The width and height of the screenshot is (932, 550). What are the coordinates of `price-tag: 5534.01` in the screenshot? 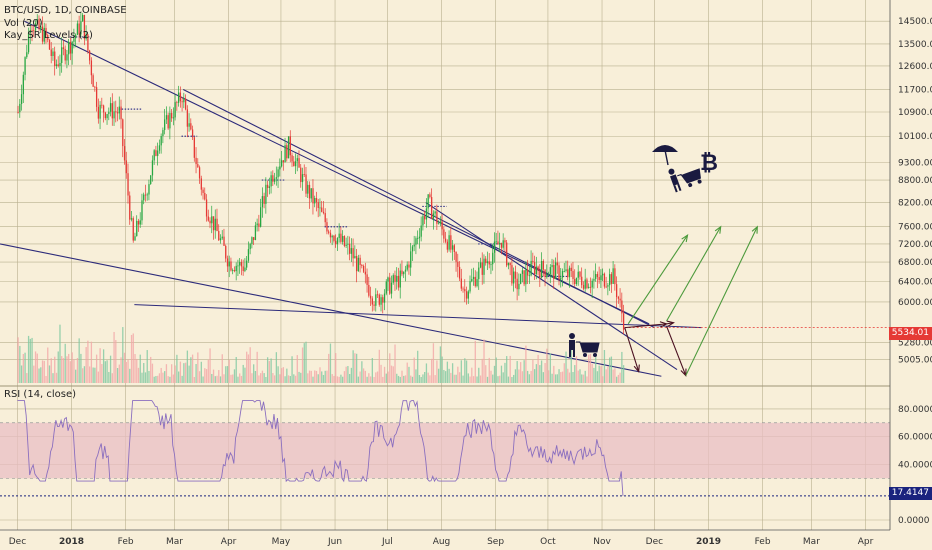 It's located at (910, 333).